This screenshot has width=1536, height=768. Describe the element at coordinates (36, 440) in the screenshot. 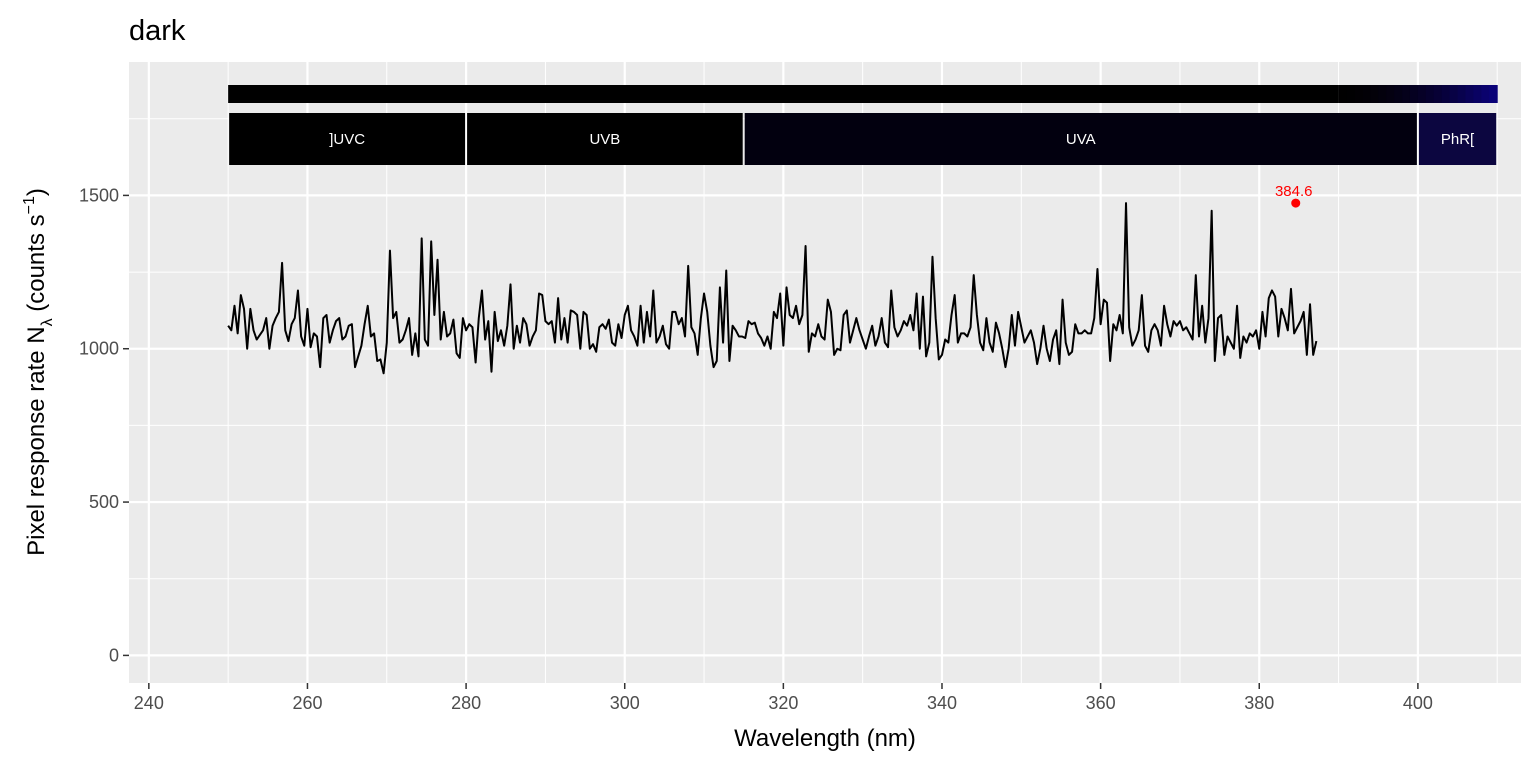

I see `y-axis-title-main: Pixel response rate N` at that location.